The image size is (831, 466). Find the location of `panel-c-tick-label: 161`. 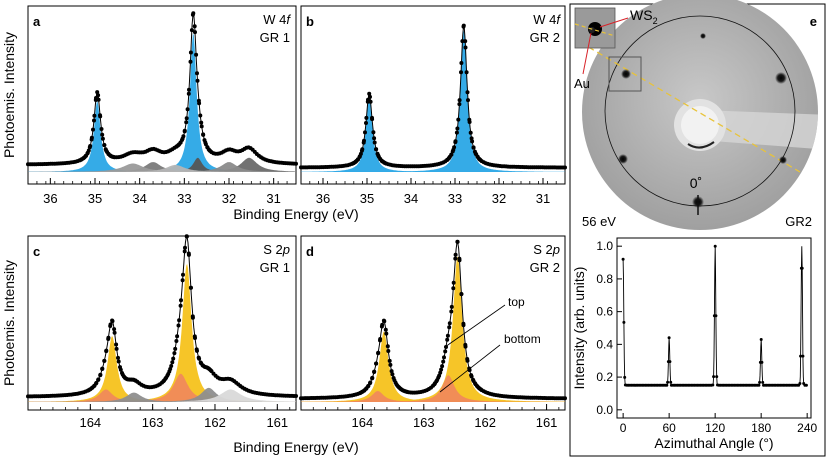

panel-c-tick-label: 161 is located at coordinates (277, 422).